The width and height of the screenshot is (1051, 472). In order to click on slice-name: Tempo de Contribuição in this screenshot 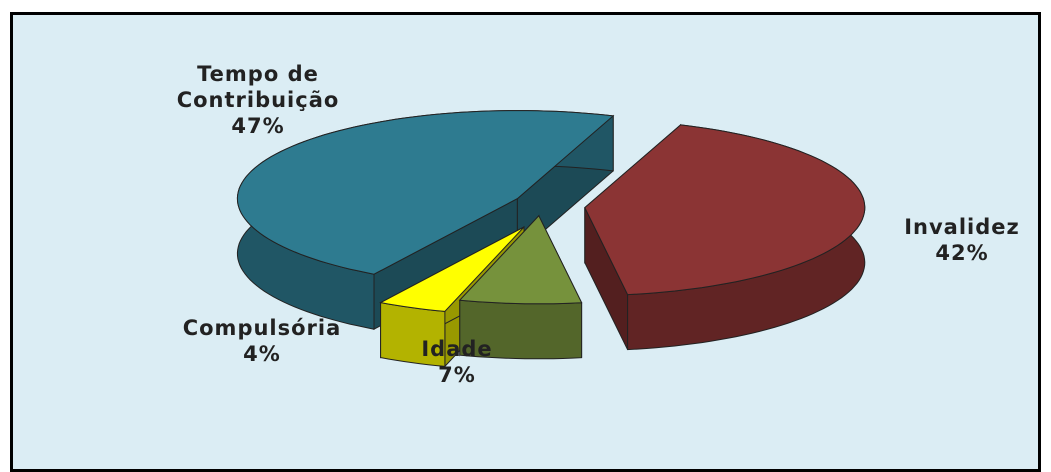, I will do `click(258, 87)`.